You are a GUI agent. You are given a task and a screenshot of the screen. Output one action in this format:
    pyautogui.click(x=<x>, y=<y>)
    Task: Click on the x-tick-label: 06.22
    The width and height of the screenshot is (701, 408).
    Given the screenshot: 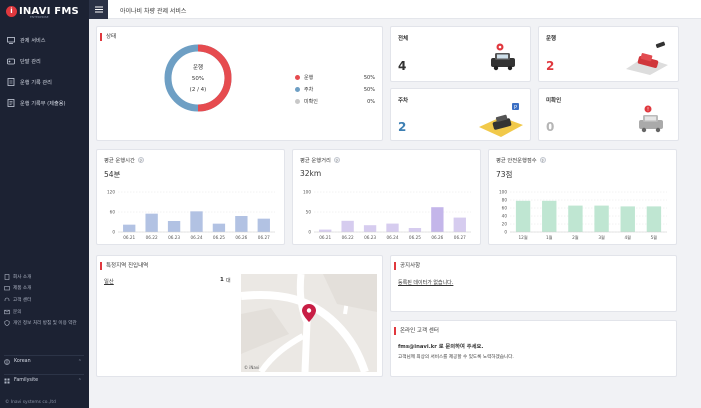 What is the action you would take?
    pyautogui.click(x=348, y=237)
    